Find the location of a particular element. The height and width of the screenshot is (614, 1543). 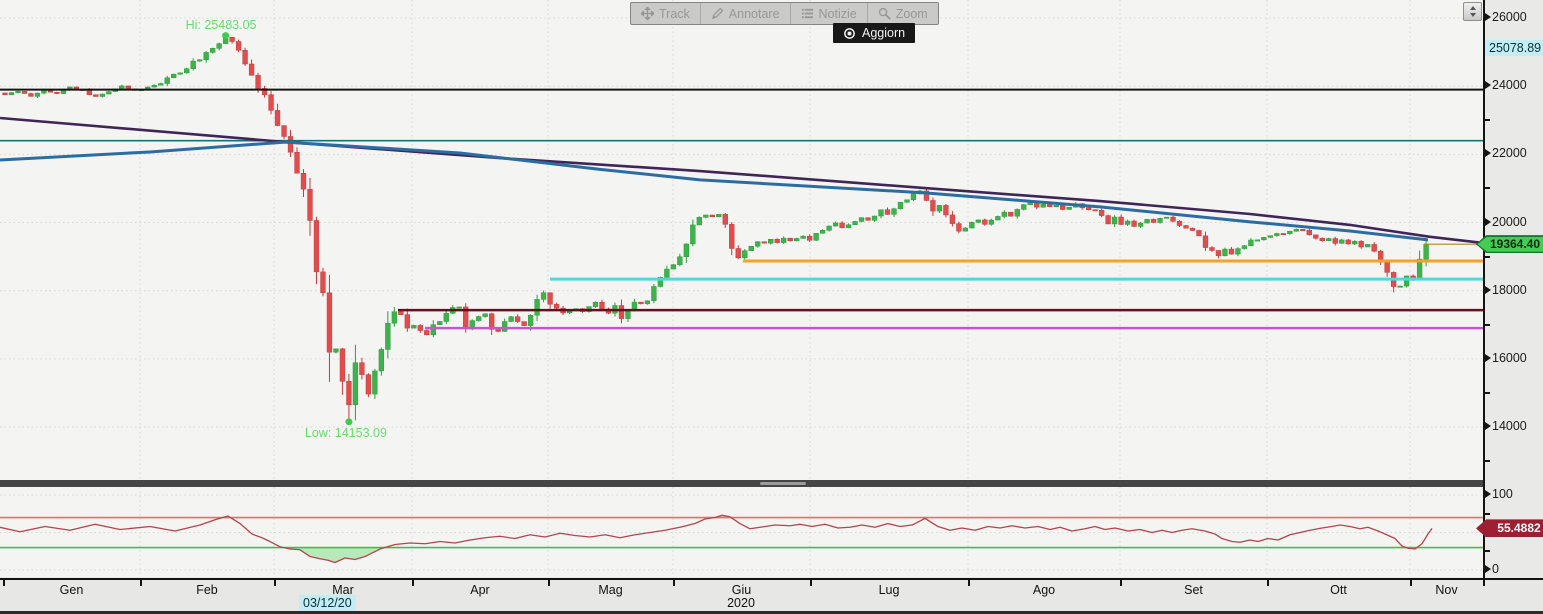

refresh-button: Aggiorn is located at coordinates (874, 33).